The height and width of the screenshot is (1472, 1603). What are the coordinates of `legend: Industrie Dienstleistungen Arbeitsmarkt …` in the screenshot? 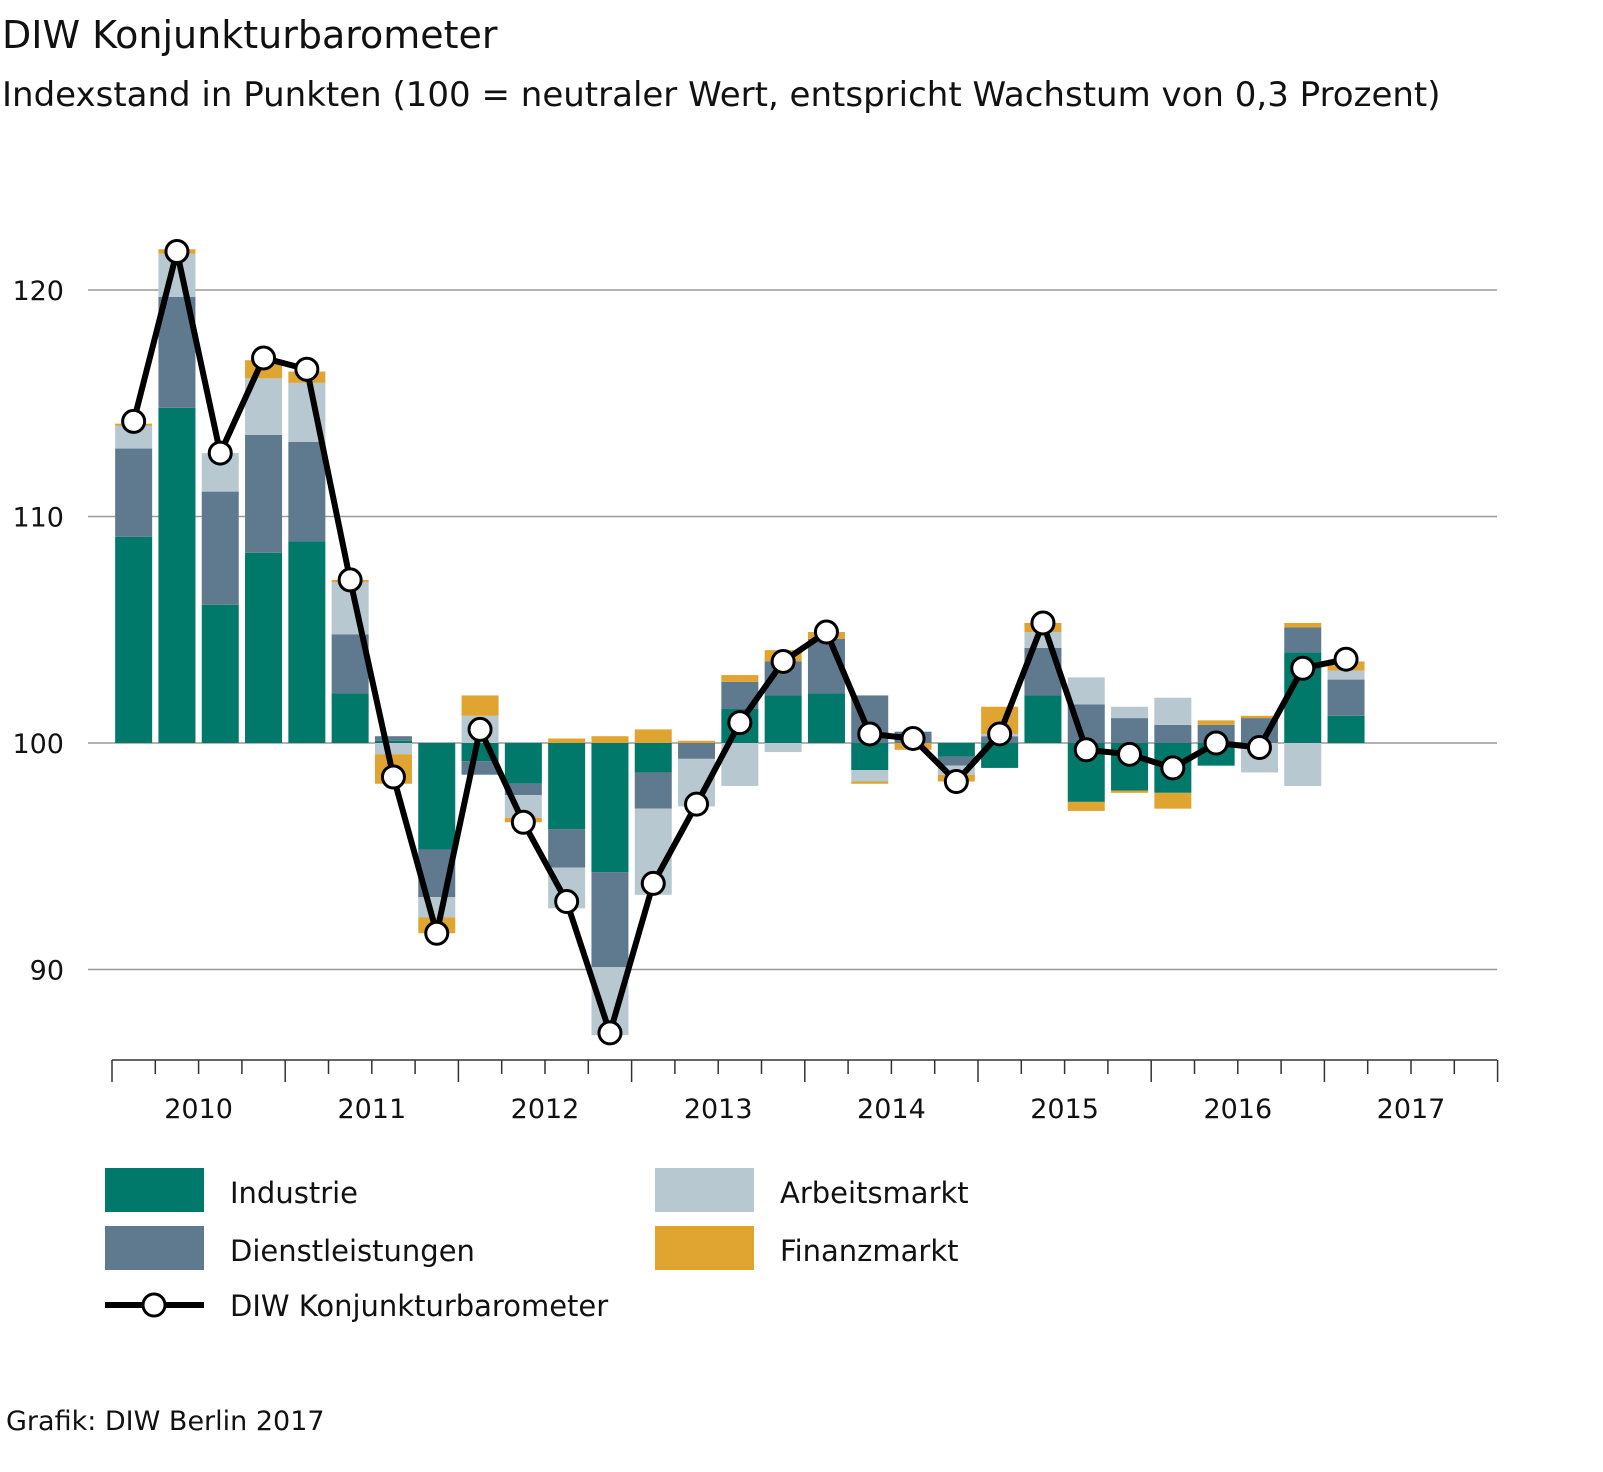 It's located at (537, 1245).